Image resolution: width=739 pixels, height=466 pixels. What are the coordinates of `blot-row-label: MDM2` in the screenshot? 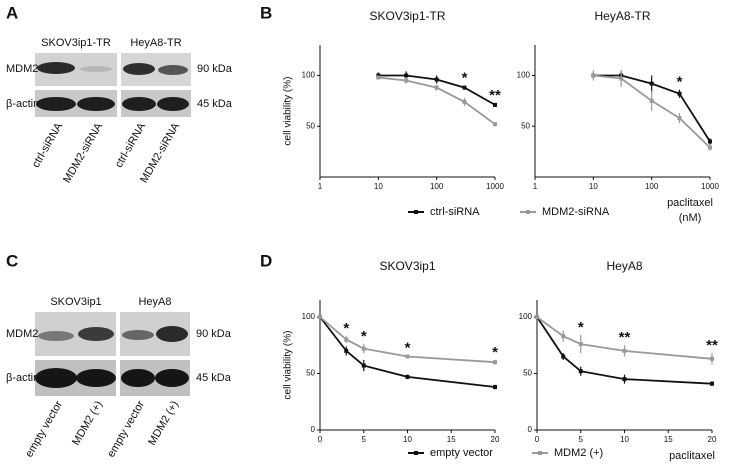 It's located at (22, 69).